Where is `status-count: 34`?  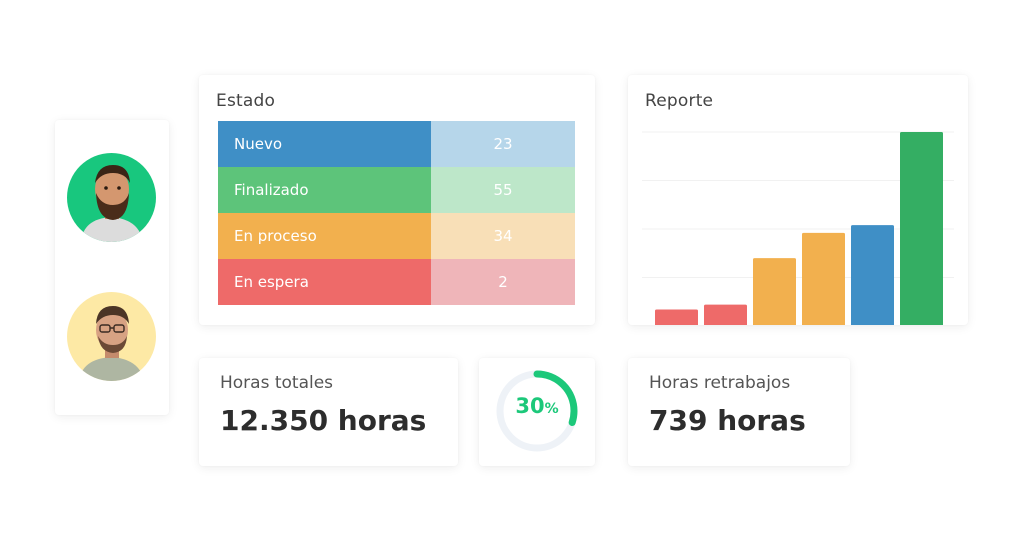 status-count: 34 is located at coordinates (503, 236).